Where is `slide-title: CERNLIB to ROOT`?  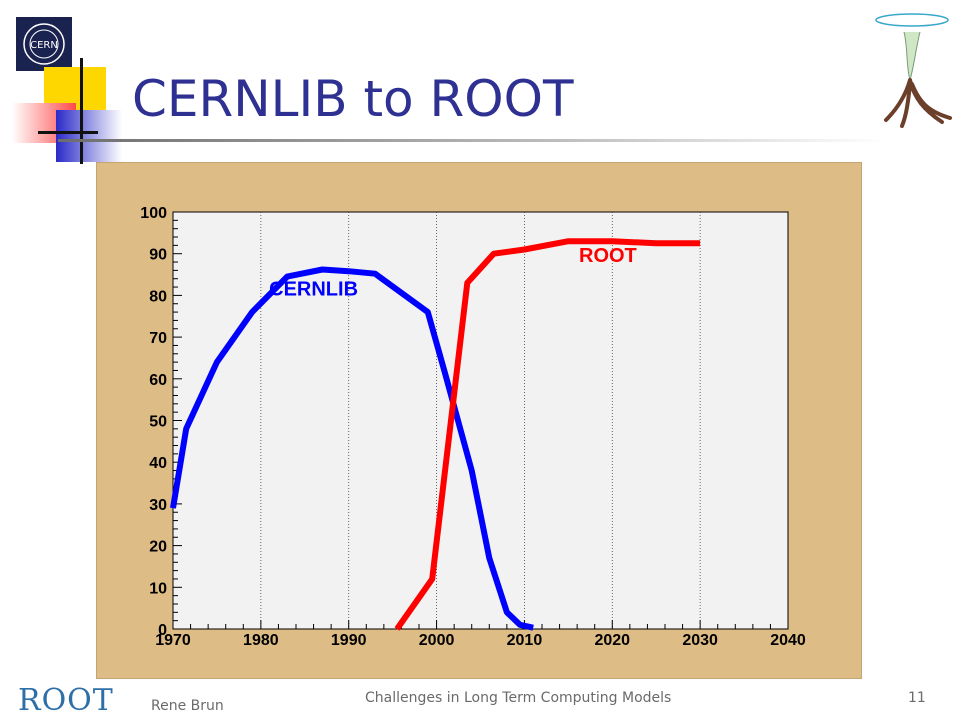 slide-title: CERNLIB to ROOT is located at coordinates (353, 99).